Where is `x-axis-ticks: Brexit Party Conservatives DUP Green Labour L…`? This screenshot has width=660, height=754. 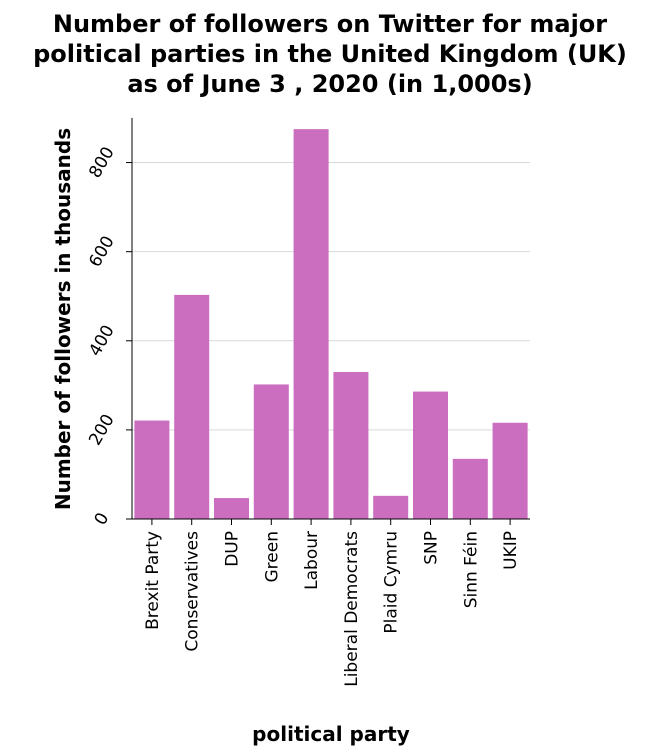
x-axis-ticks: Brexit Party Conservatives DUP Green Labour L… is located at coordinates (332, 603).